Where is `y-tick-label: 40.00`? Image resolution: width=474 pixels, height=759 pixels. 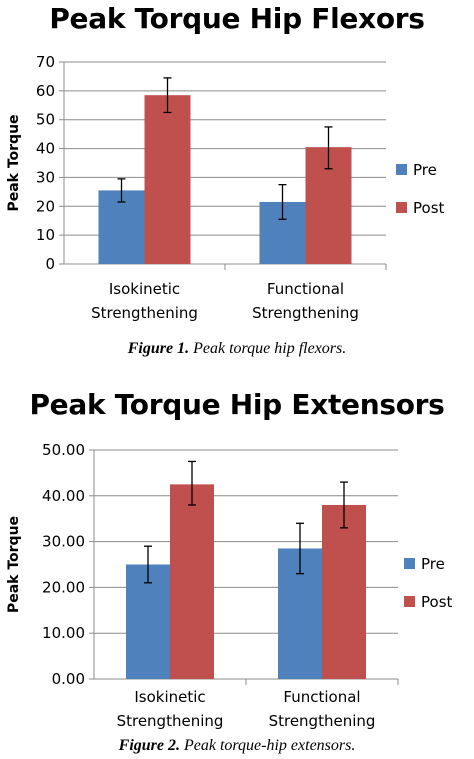 y-tick-label: 40.00 is located at coordinates (63, 496).